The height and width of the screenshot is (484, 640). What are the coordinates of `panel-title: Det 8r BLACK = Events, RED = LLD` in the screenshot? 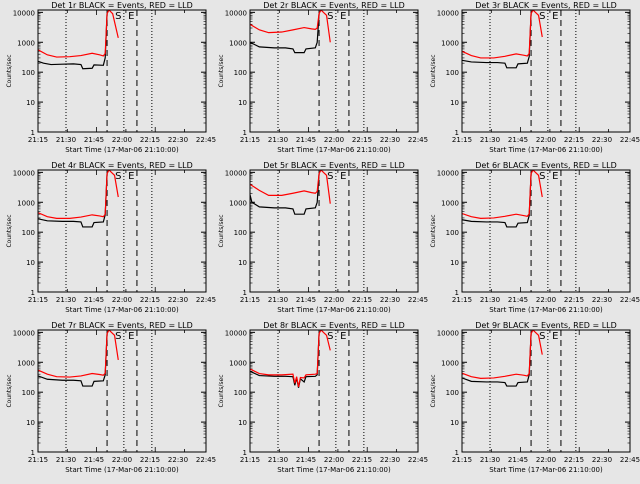 It's located at (334, 325).